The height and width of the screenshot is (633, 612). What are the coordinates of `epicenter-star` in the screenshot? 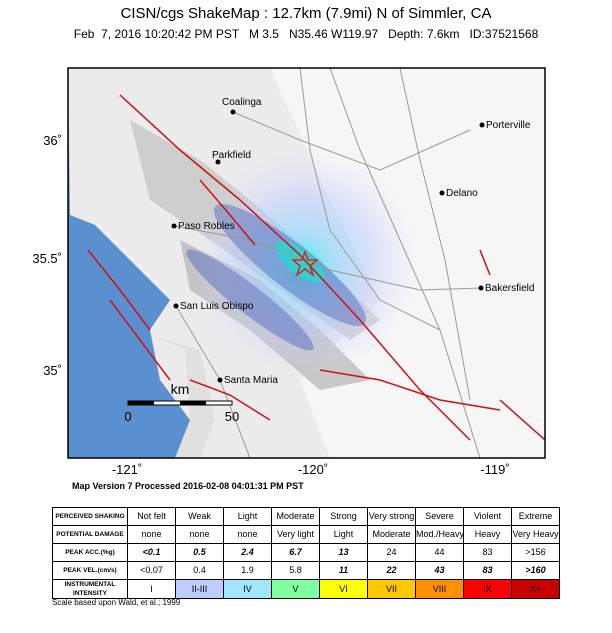 It's located at (305, 263).